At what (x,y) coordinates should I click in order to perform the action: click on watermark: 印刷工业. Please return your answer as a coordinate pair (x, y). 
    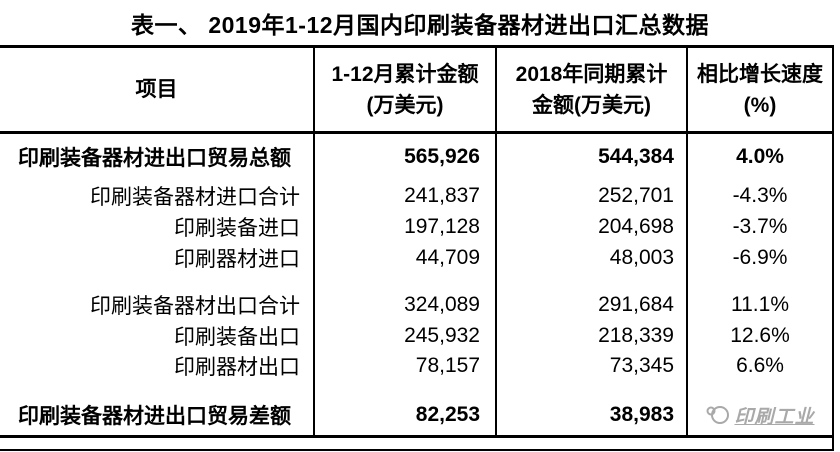
    Looking at the image, I should click on (759, 415).